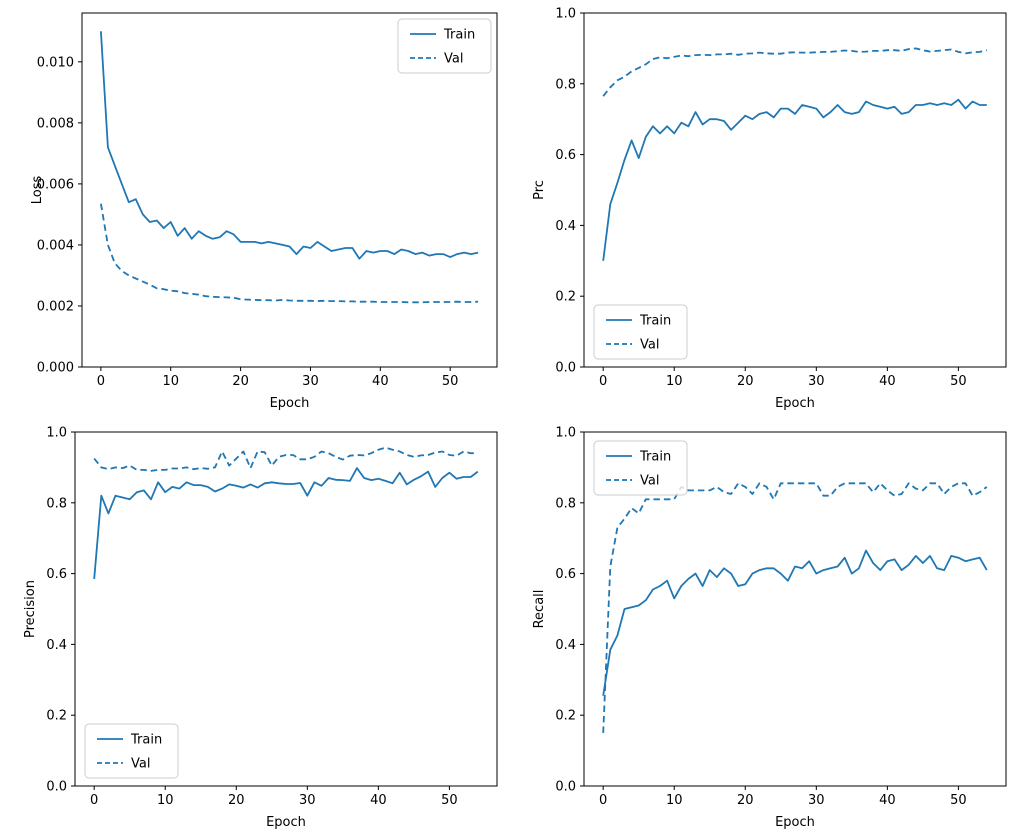 The image size is (1018, 838). What do you see at coordinates (55, 245) in the screenshot?
I see `y-tick-label: 0.004` at bounding box center [55, 245].